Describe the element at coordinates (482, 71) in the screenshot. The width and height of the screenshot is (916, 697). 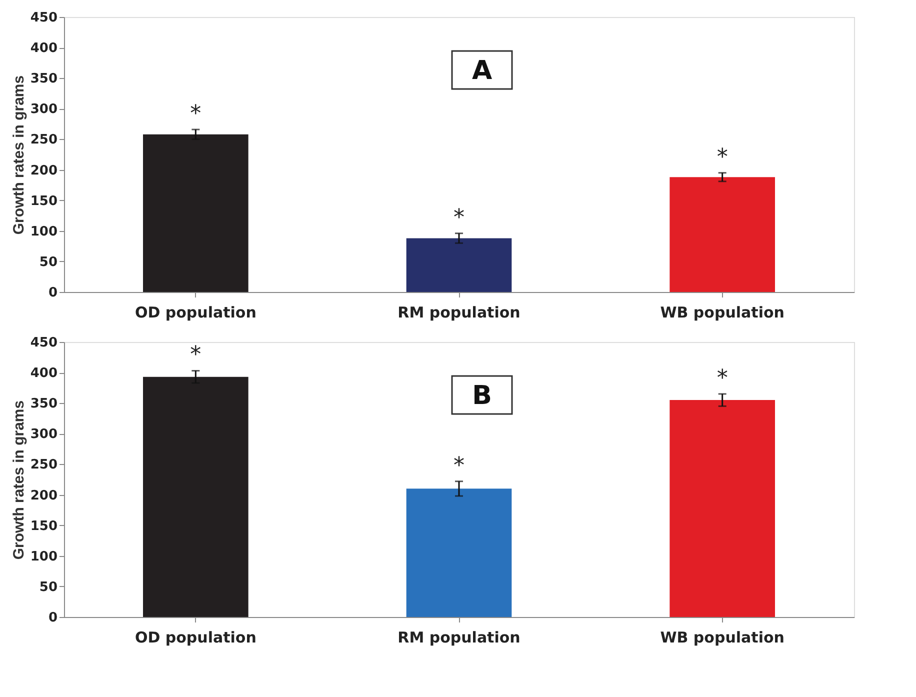
I see `annotation: A` at that location.